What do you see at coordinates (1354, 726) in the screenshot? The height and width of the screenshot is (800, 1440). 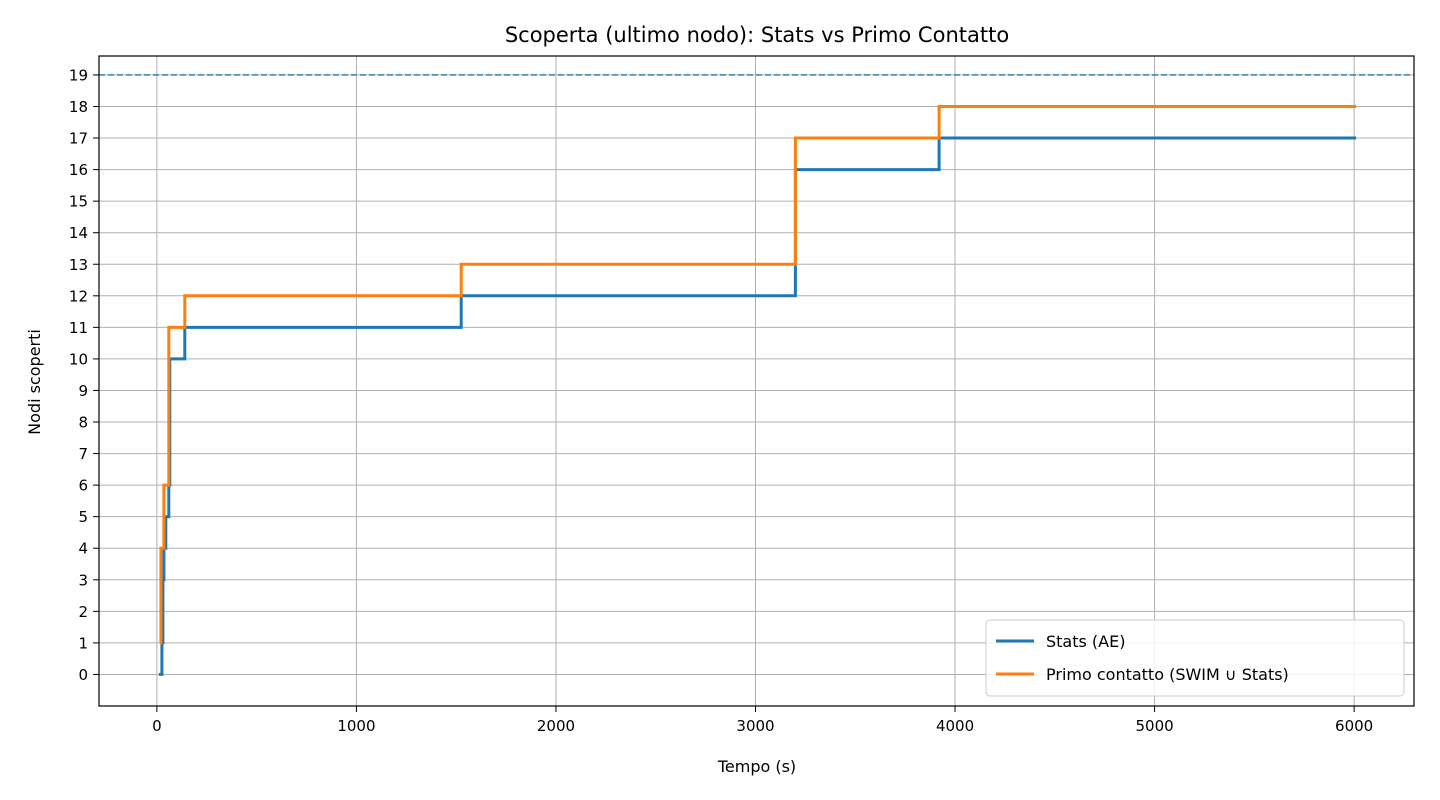 I see `x-tick-label: 6000` at bounding box center [1354, 726].